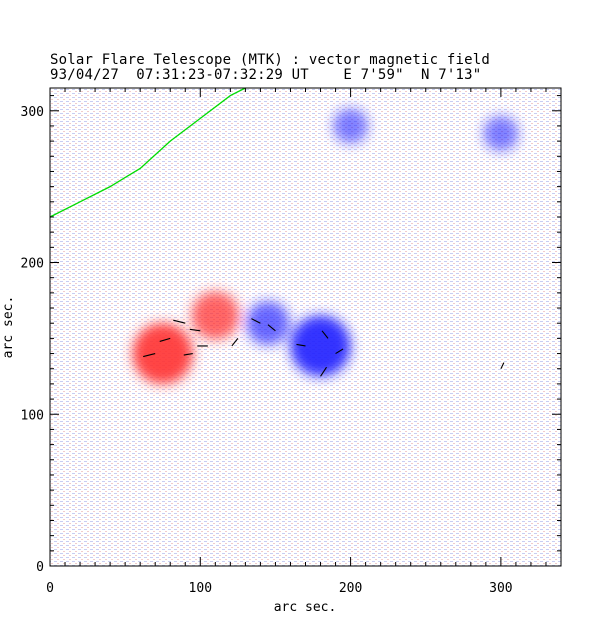  What do you see at coordinates (320, 346) in the screenshot?
I see `region-negative-sunspot` at bounding box center [320, 346].